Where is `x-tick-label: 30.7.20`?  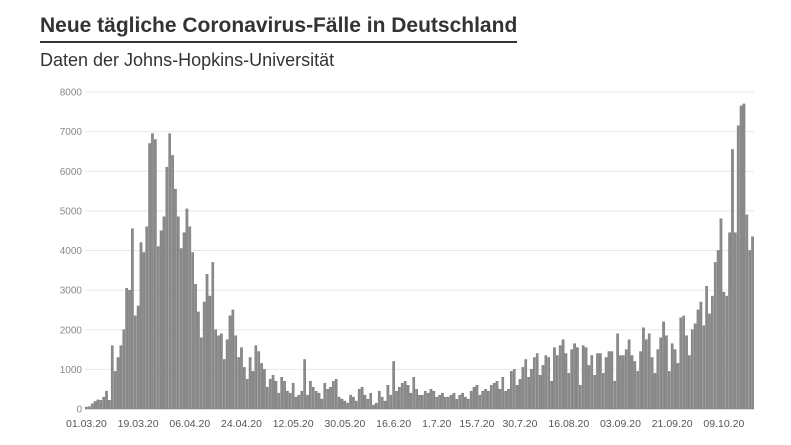 x-tick-label: 30.7.20 is located at coordinates (519, 424).